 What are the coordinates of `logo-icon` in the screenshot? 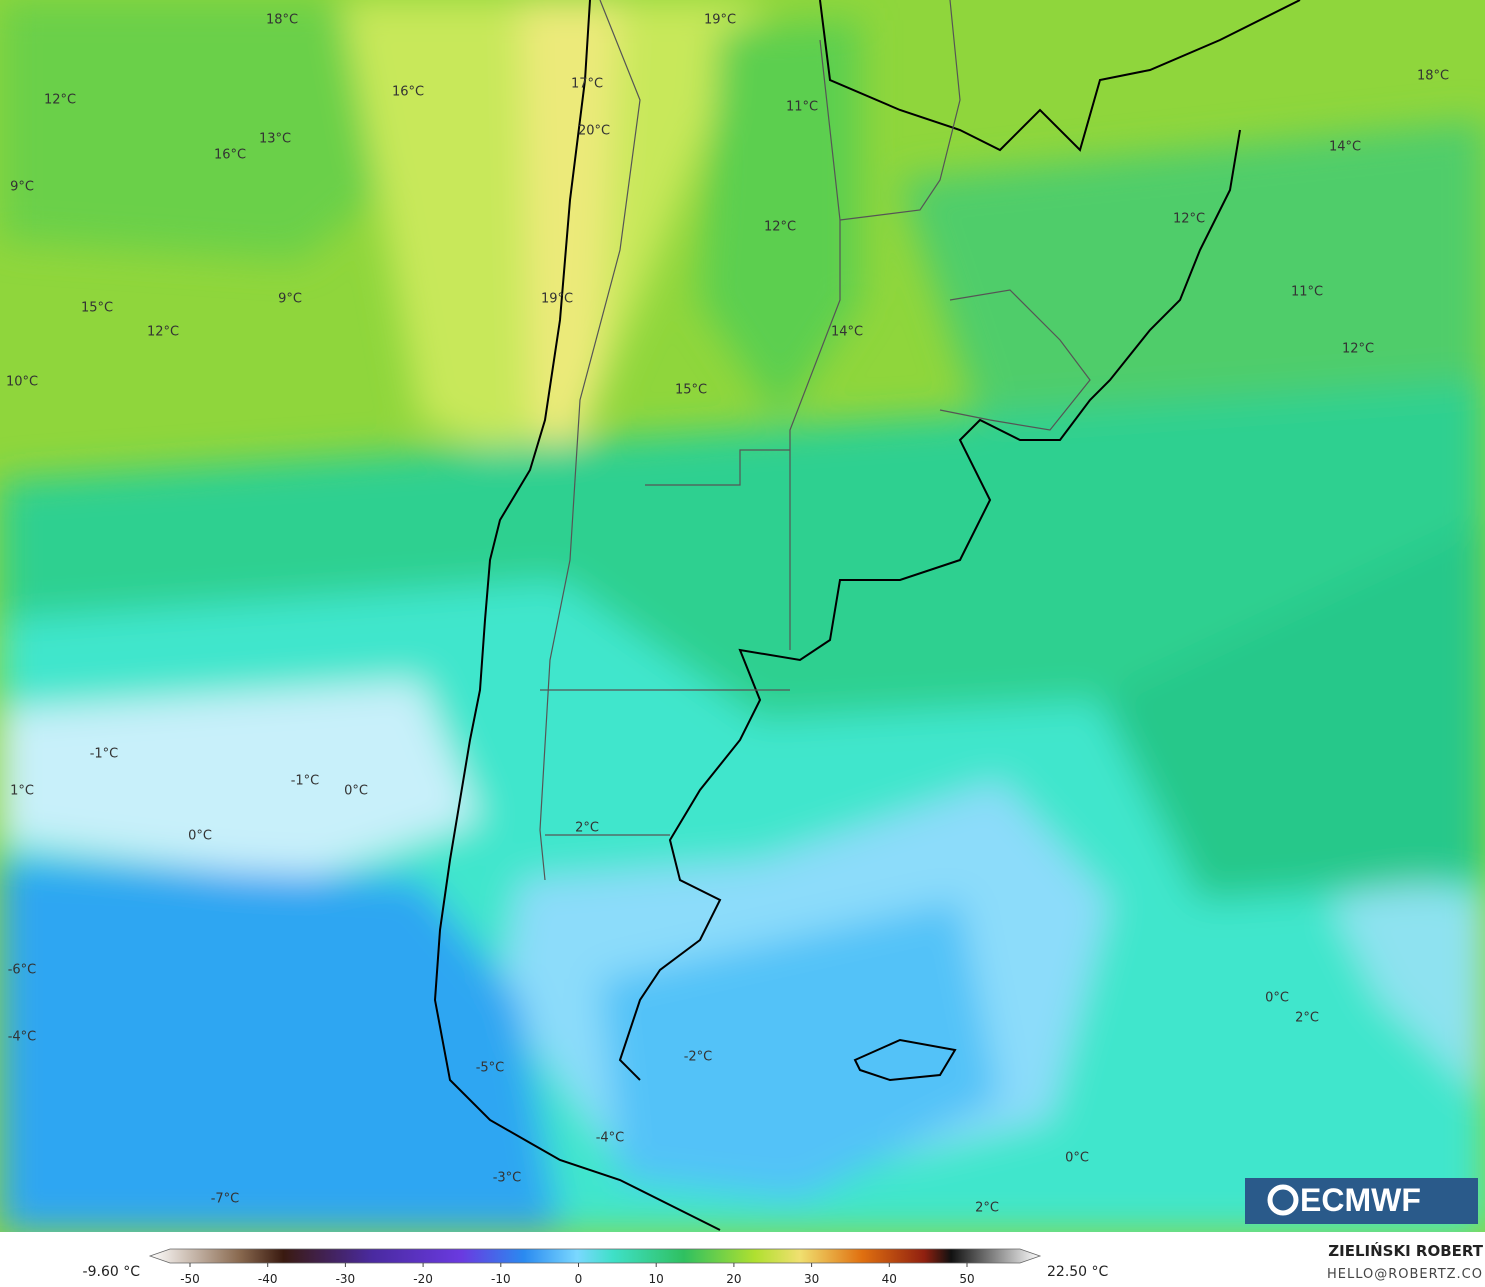 It's located at (1283, 1200).